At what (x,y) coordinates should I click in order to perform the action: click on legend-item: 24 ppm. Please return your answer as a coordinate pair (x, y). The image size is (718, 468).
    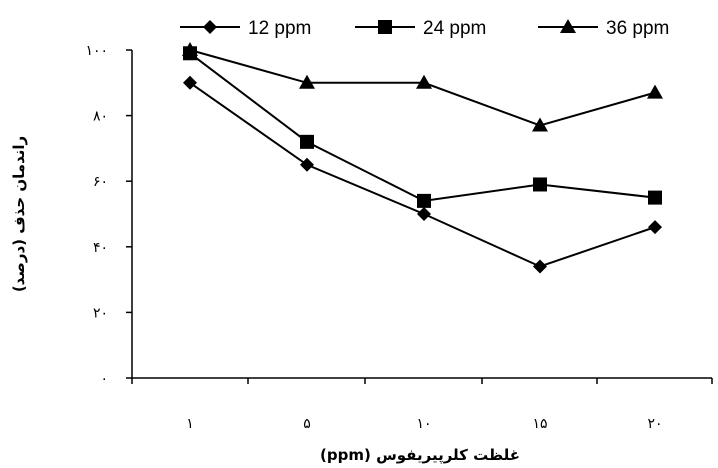
    Looking at the image, I should click on (420, 28).